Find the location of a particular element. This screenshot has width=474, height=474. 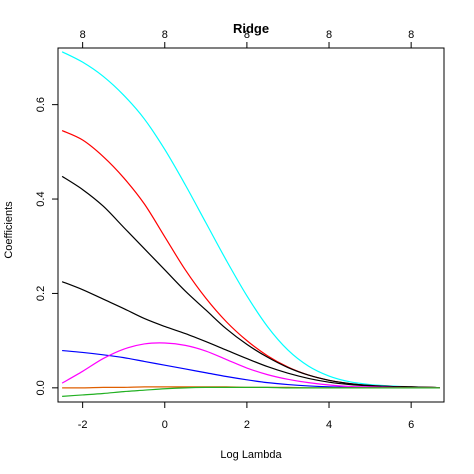

x-tick-label: 6 is located at coordinates (411, 425).